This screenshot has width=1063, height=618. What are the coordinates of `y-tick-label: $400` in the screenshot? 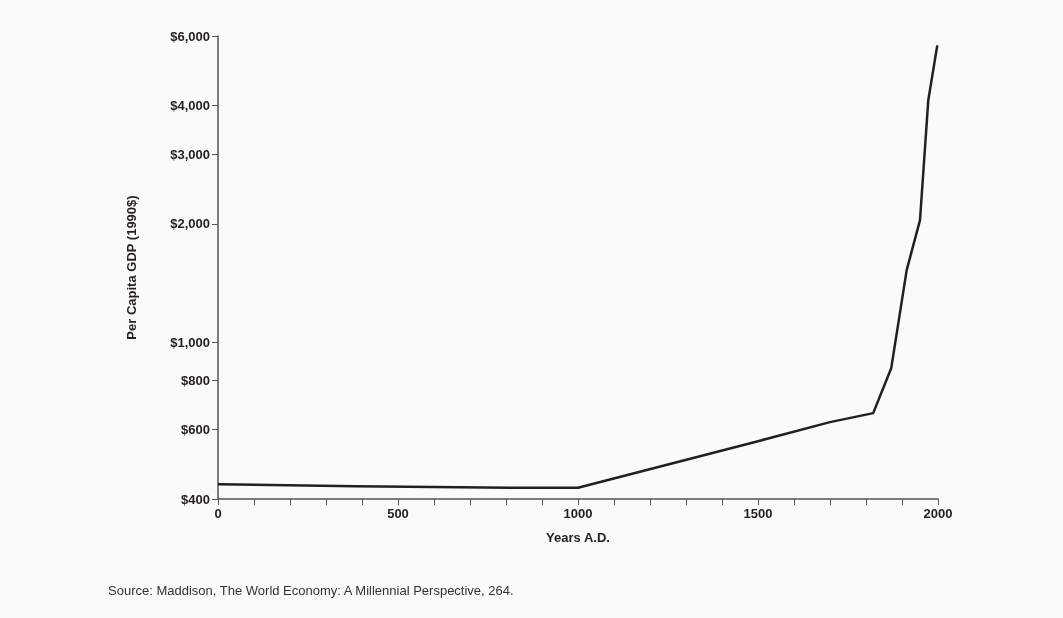 It's located at (195, 499).